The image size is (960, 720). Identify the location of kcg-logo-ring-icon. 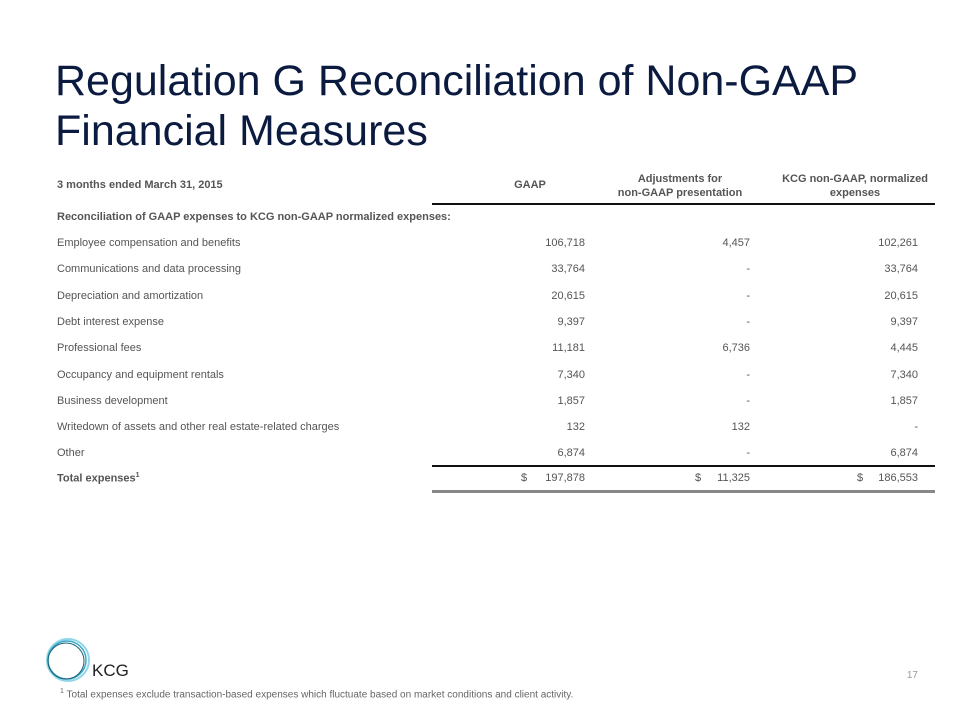
(68, 660).